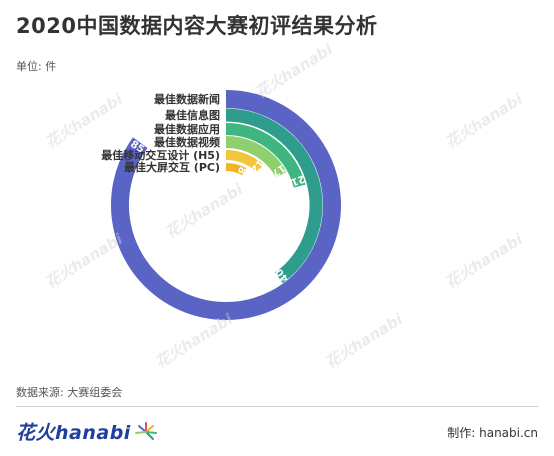  I want to click on brand-logo: 花火hanabi, so click(87, 431).